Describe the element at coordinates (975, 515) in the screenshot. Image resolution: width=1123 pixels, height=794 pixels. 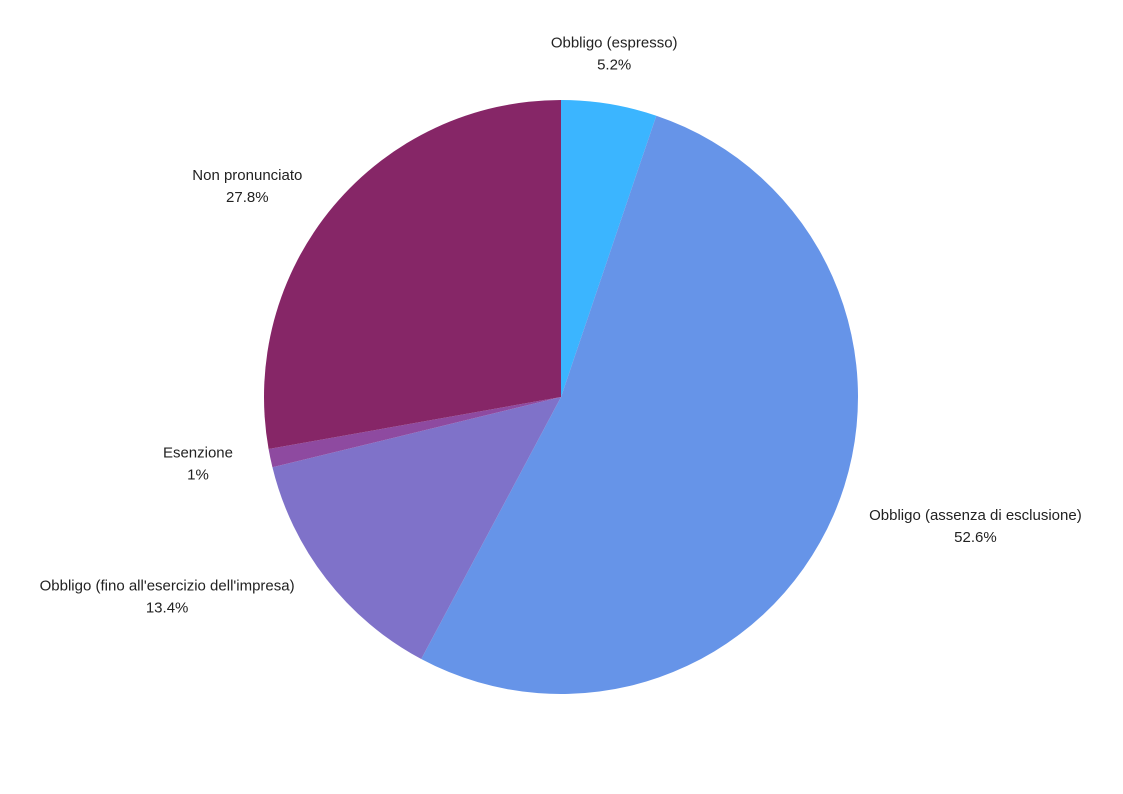
I see `slice-label: Obbligo (assenza di esclusione)` at that location.